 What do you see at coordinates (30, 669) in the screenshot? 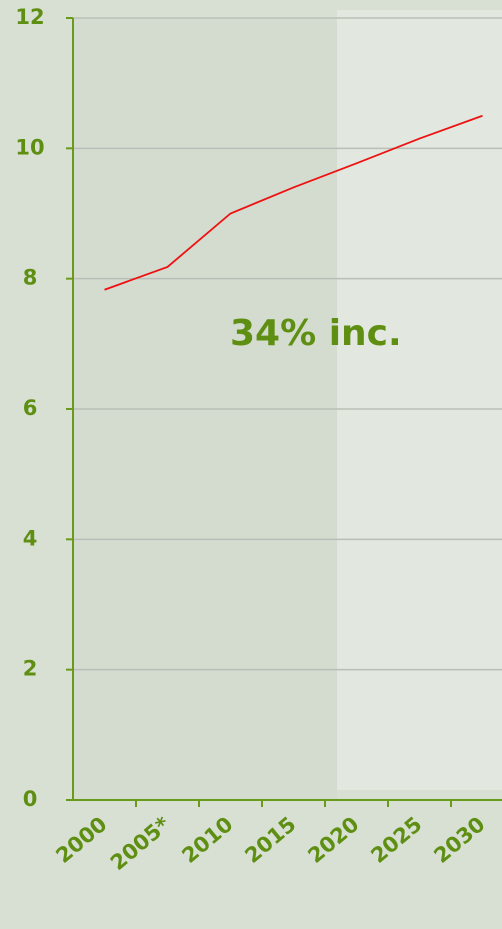
I see `y-tick-label: 2` at bounding box center [30, 669].